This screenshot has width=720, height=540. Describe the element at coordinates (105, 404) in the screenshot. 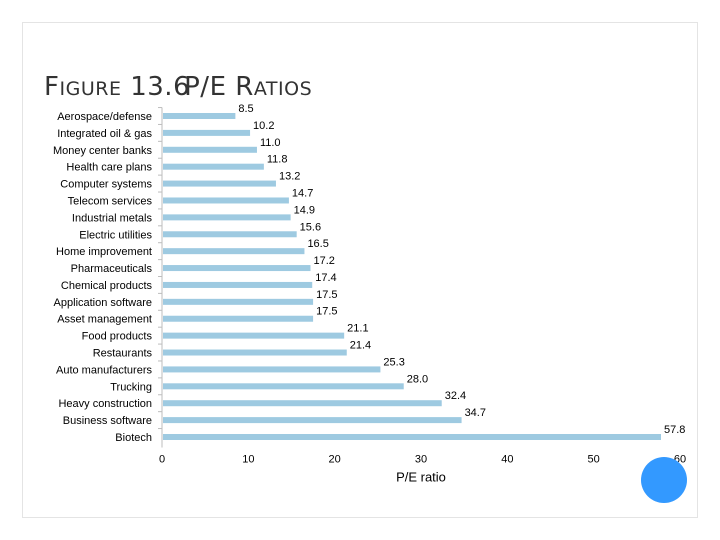

I see `category-label: Heavy construction` at that location.